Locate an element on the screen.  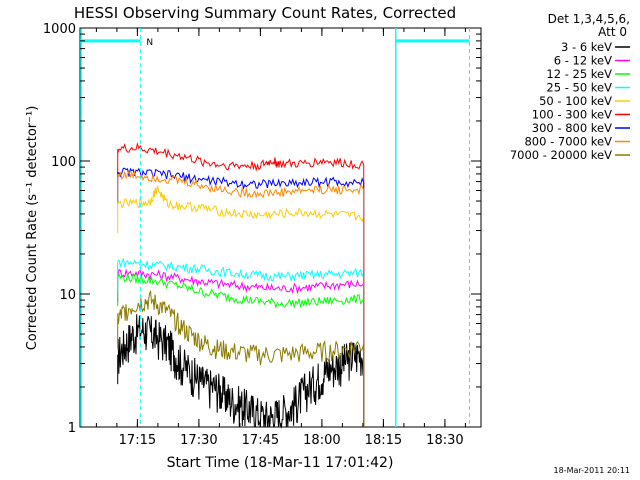
legend-label: 800 - 7000 keV is located at coordinates (568, 142).